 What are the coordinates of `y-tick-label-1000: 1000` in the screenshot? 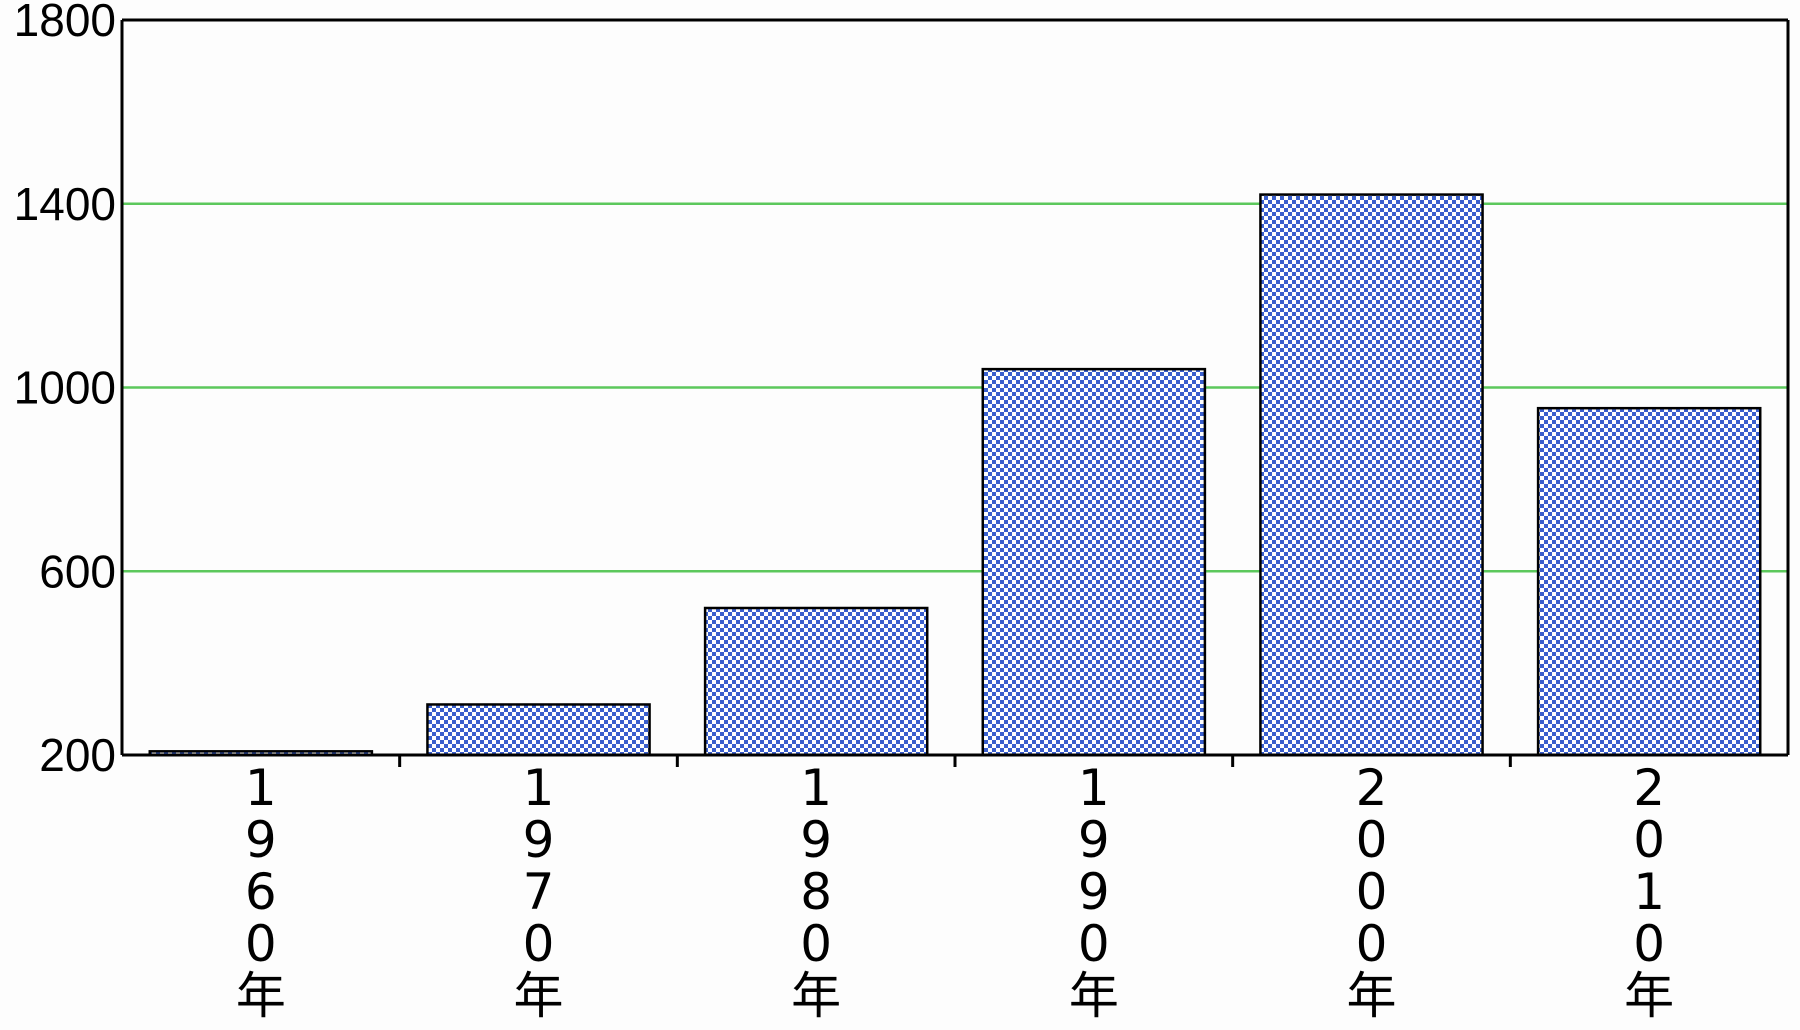 It's located at (65, 388).